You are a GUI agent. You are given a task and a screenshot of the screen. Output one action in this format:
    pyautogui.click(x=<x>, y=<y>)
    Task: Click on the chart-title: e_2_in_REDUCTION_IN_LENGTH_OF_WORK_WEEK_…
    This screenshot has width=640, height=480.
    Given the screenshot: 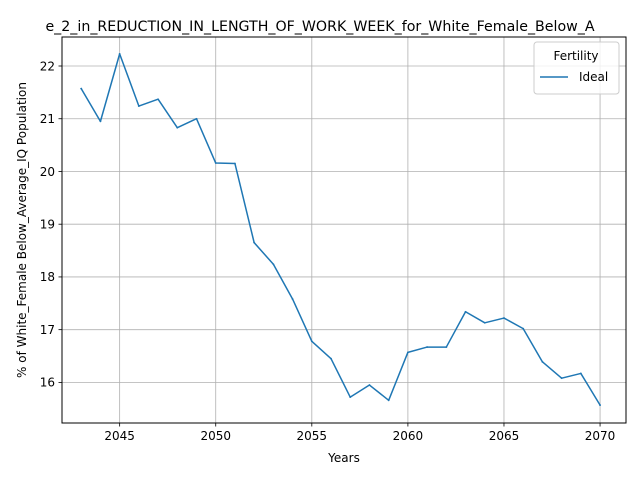 What is the action you would take?
    pyautogui.click(x=319, y=27)
    